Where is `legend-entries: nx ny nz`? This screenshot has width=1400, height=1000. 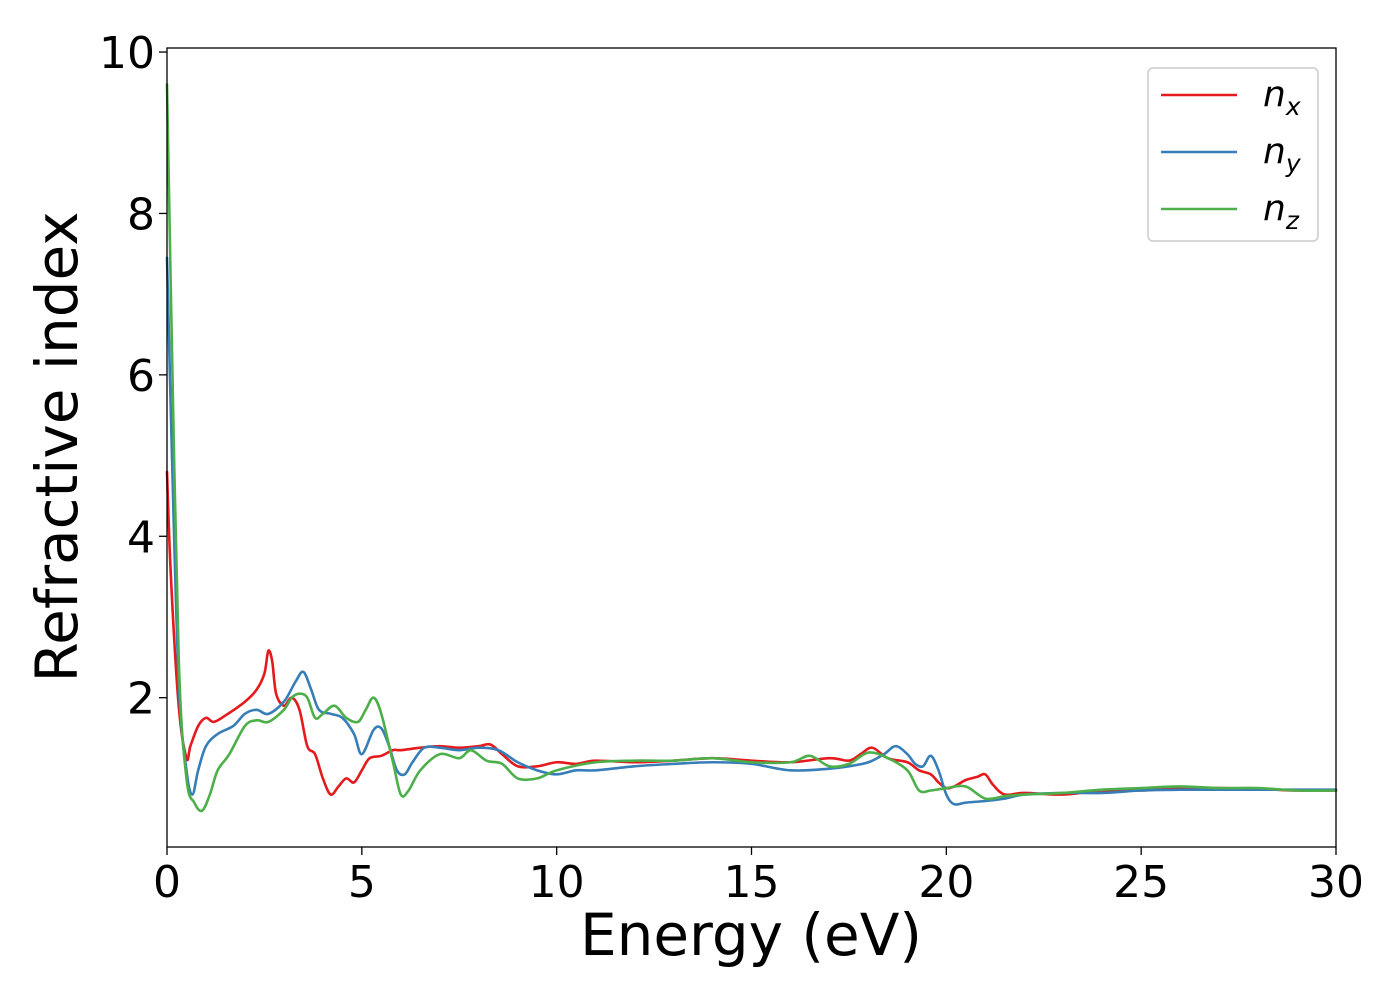
legend-entries: nx ny nz is located at coordinates (1231, 154).